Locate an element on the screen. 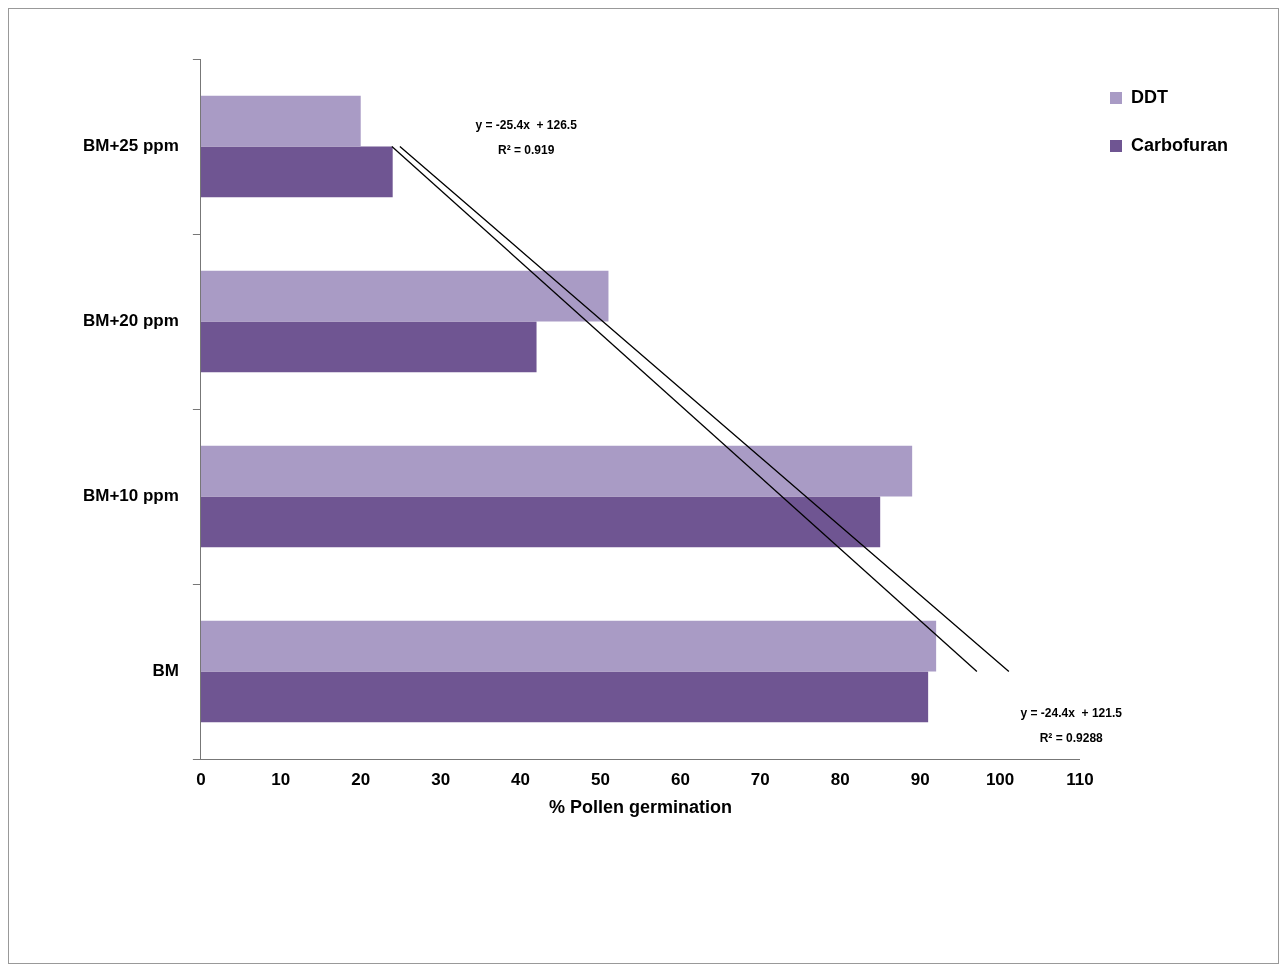 Image resolution: width=1287 pixels, height=972 pixels. legend-label: Carbofuran is located at coordinates (1180, 144).